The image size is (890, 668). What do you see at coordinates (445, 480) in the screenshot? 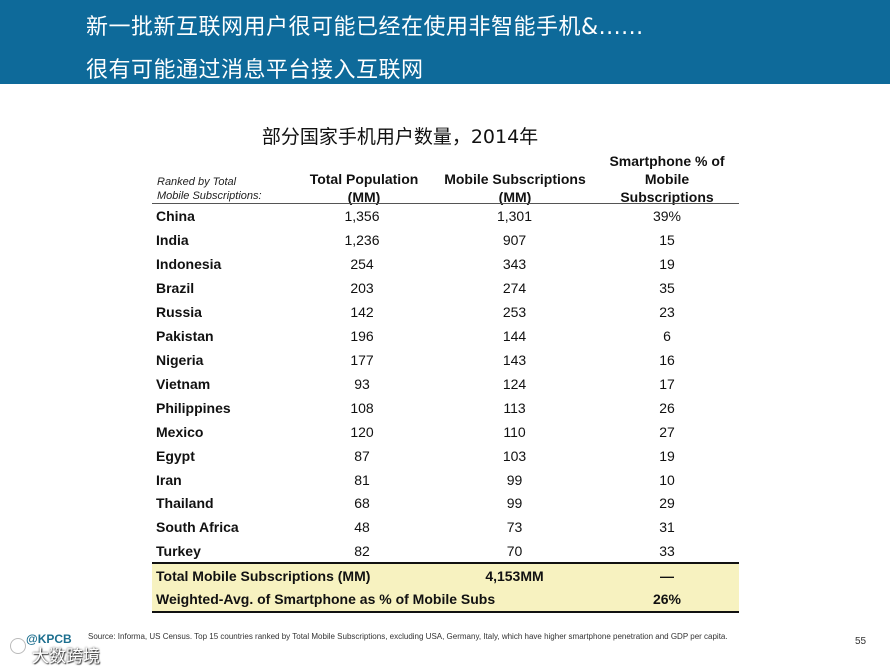
I see `table-row: Iran 81 99 10` at bounding box center [445, 480].